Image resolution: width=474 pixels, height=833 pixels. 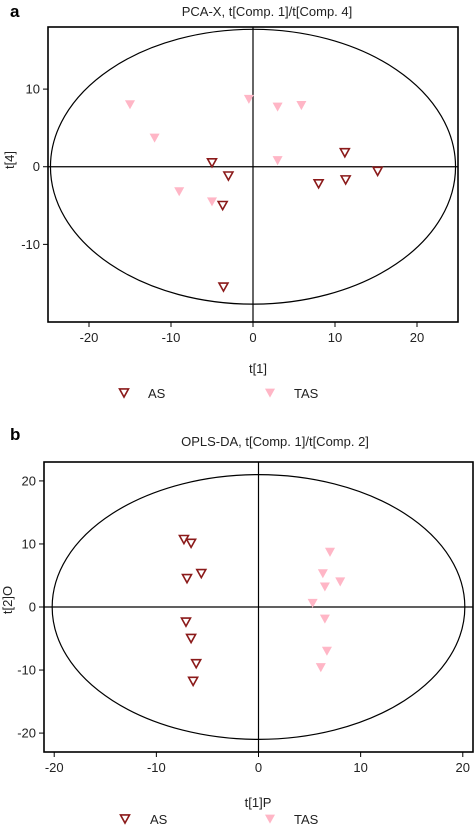 What do you see at coordinates (29, 480) in the screenshot?
I see `y-tick-label: 20` at bounding box center [29, 480].